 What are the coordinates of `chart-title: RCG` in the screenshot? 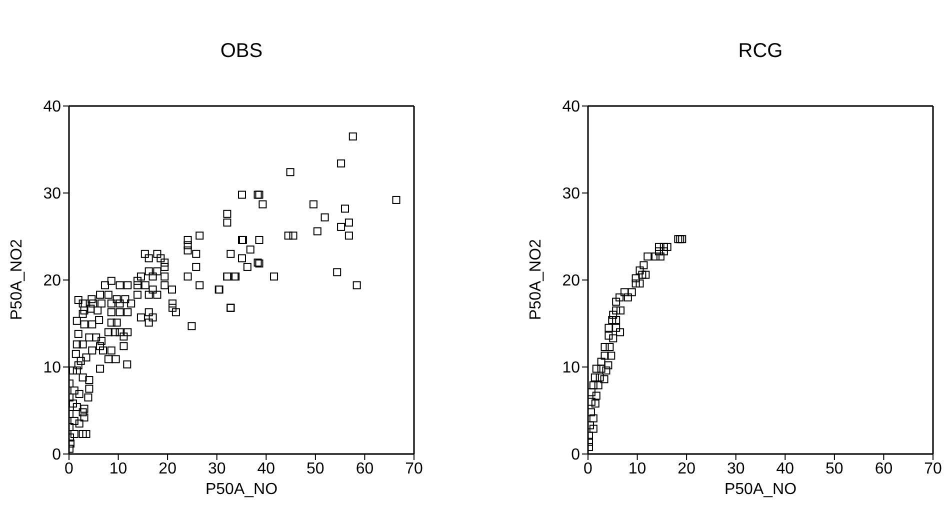 It's located at (760, 51).